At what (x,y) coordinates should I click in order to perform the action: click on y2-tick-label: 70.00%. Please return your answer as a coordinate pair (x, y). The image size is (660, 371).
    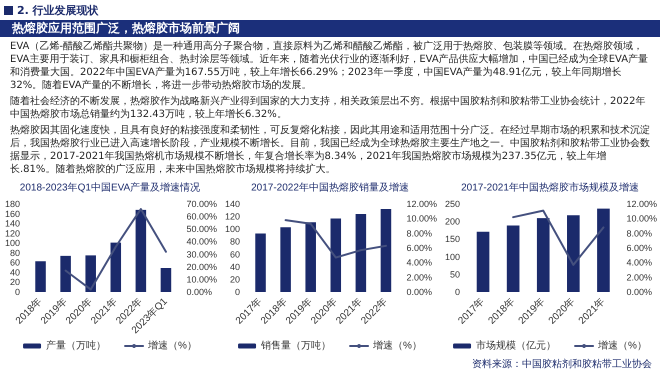
    Looking at the image, I should click on (202, 204).